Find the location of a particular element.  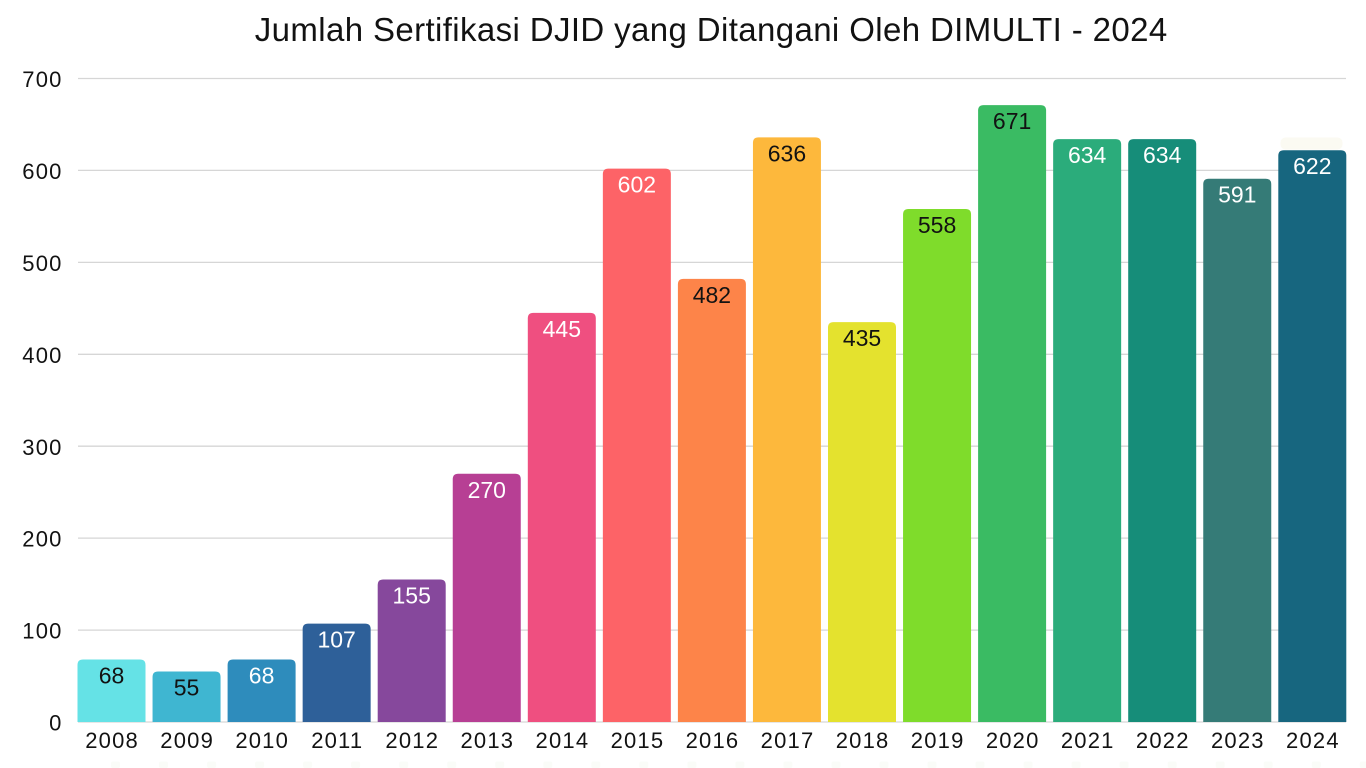

svg-text: 2019 is located at coordinates (938, 740).